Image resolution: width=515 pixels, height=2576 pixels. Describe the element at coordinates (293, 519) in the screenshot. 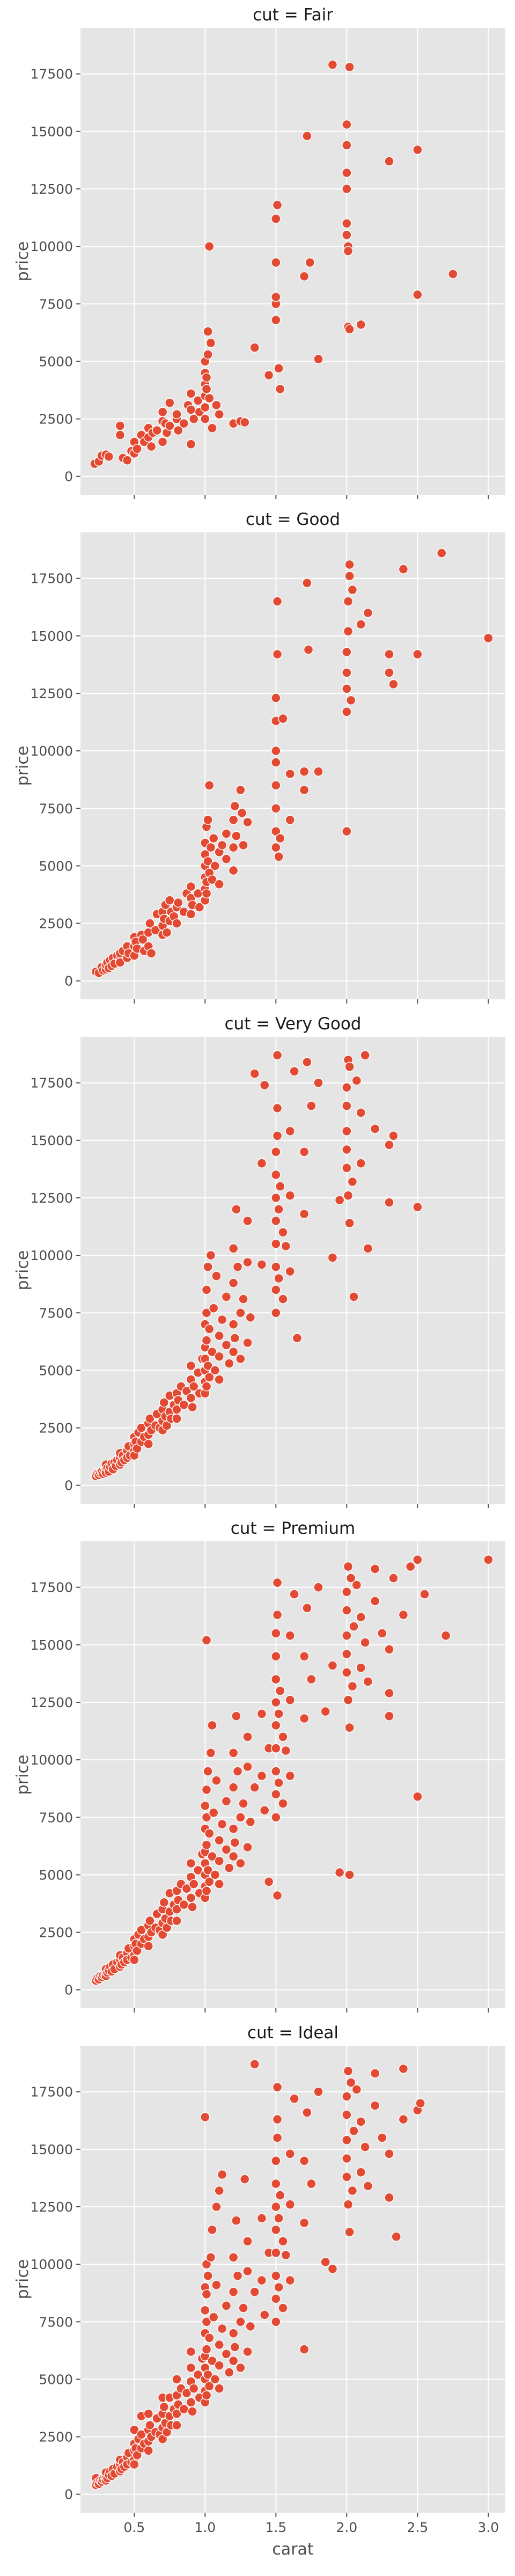

I see `facet-title: cut = Good` at that location.